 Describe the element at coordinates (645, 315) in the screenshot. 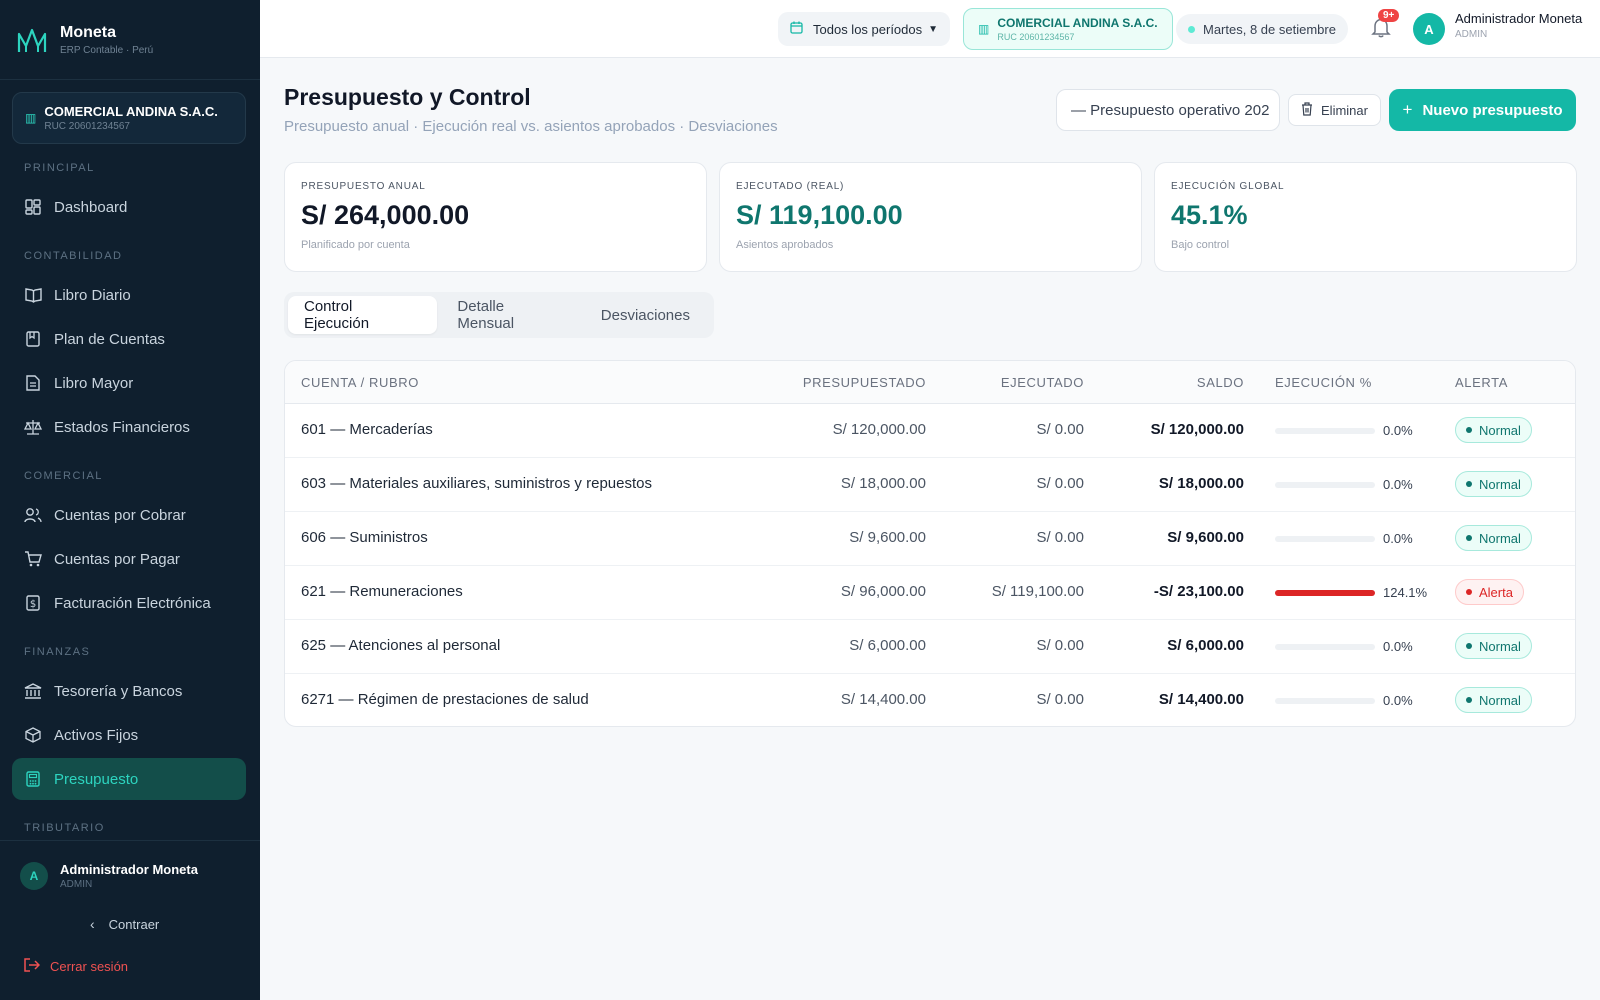

I see `tab-desviaciones: Desviaciones` at that location.